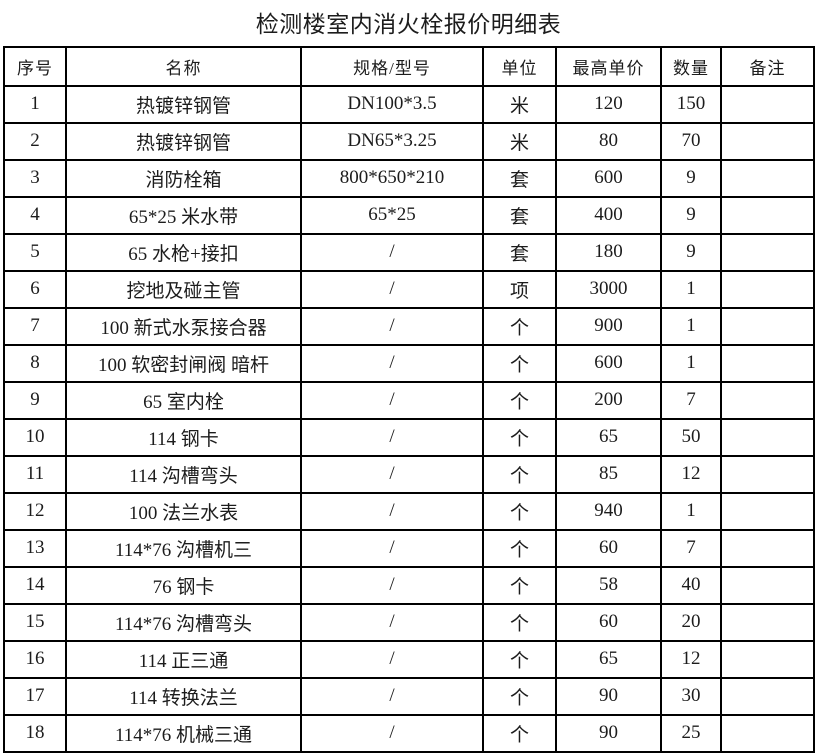  I want to click on cell-no: 6, so click(35, 289).